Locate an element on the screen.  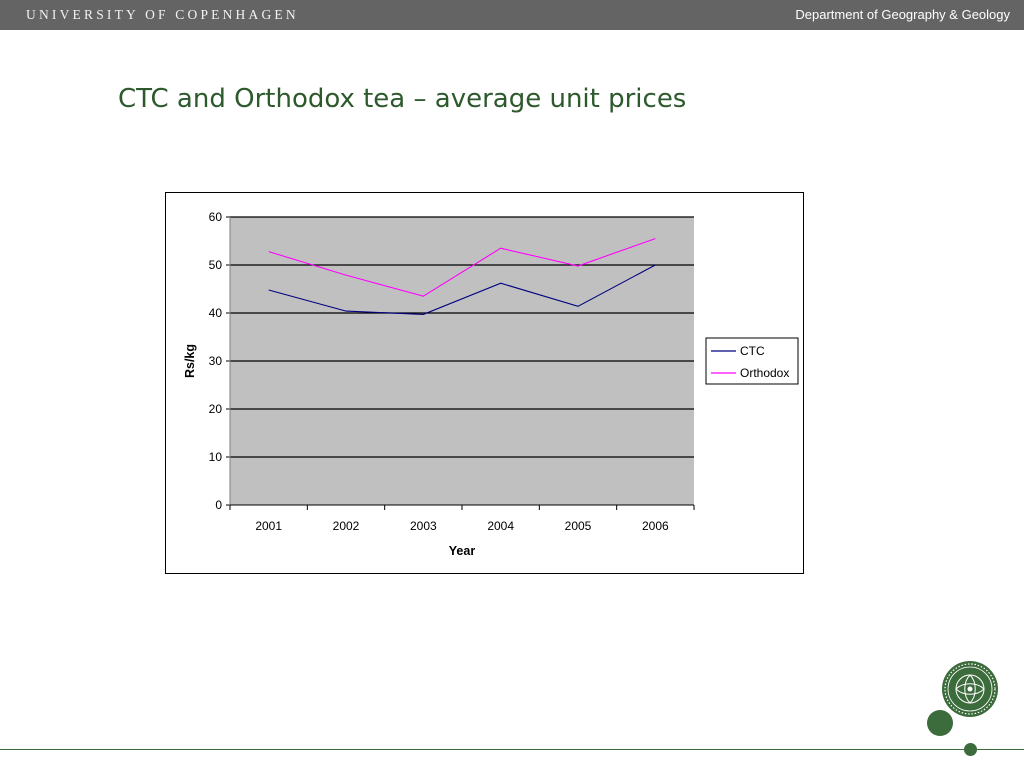
university-seal-icon is located at coordinates (970, 689).